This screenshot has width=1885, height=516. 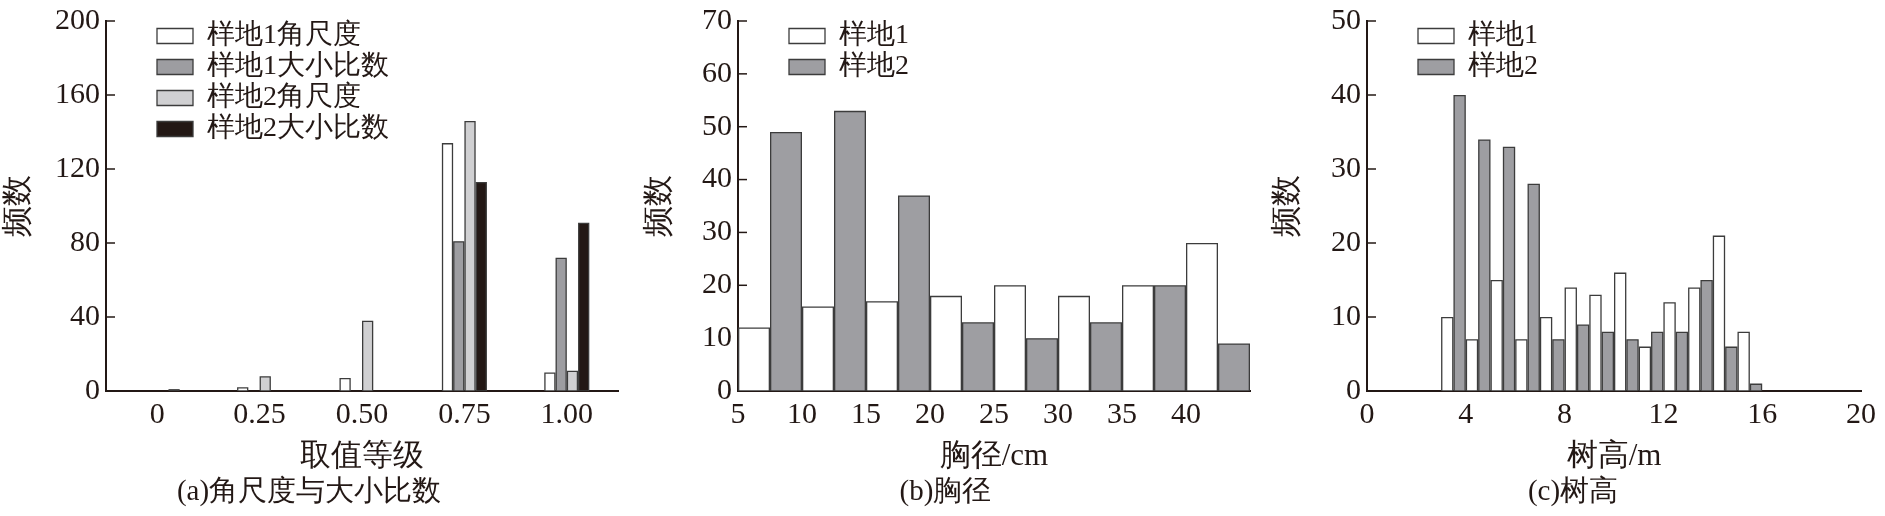 I want to click on legend-label: 样地1大小比数, so click(x=298, y=65).